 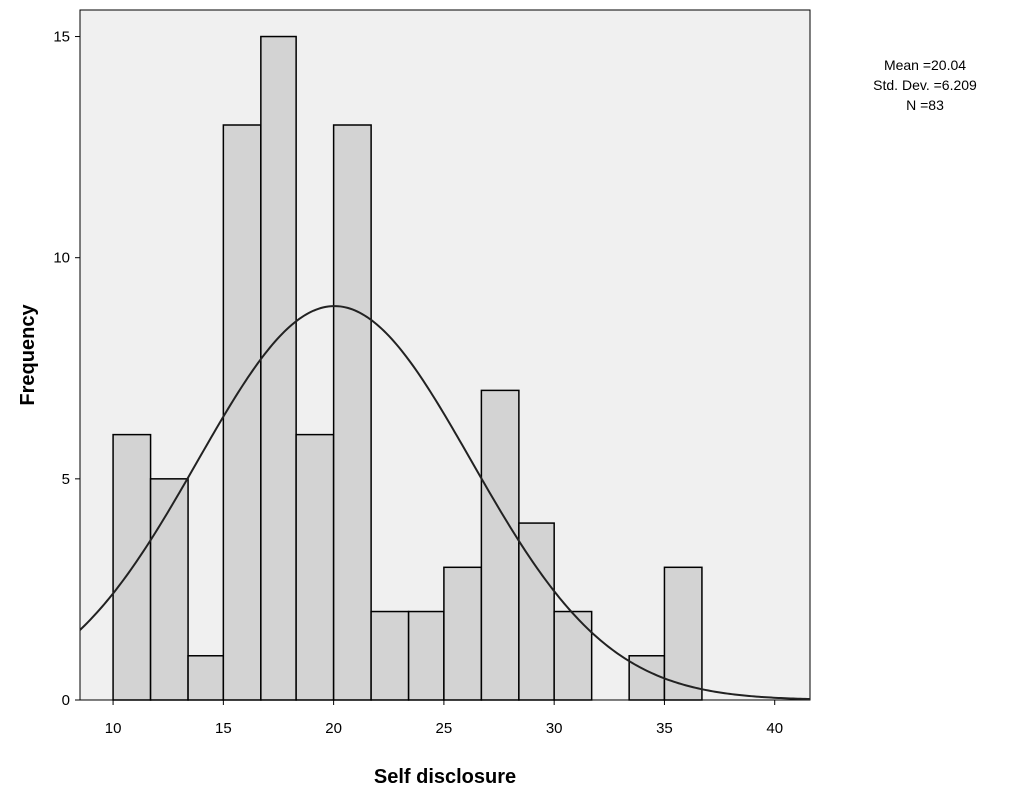 I want to click on x-tick-label: 25, so click(x=444, y=728).